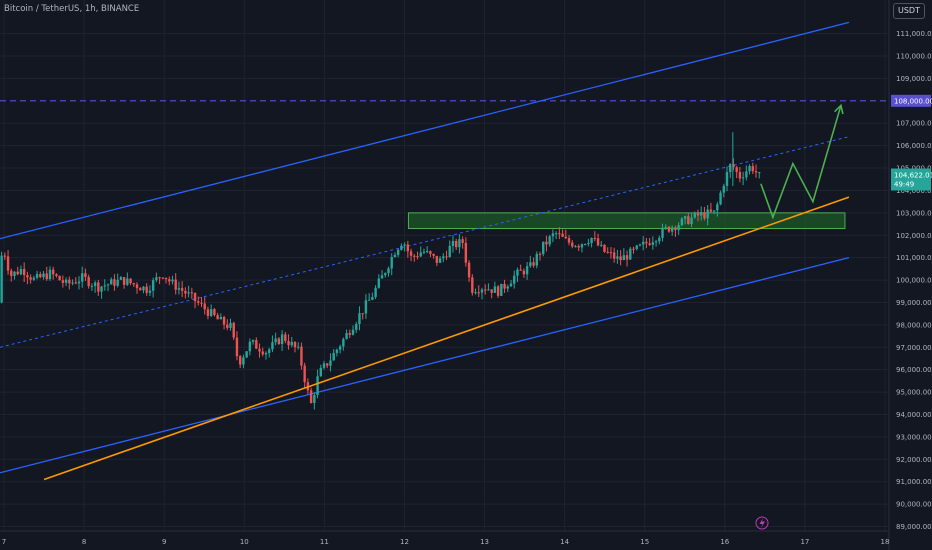  I want to click on projection-path, so click(801, 162).